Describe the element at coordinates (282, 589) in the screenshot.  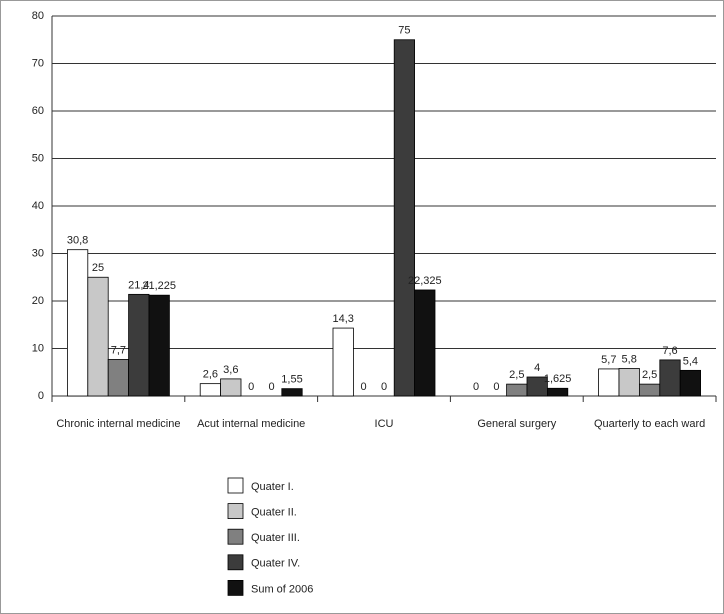
I see `legend-label: Sum of 2006` at that location.